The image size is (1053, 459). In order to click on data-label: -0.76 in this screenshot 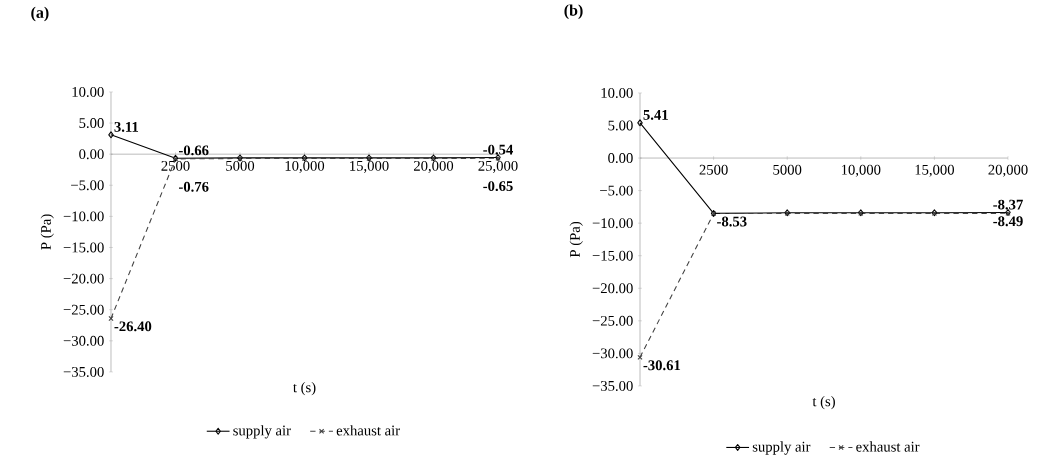, I will do `click(193, 186)`.